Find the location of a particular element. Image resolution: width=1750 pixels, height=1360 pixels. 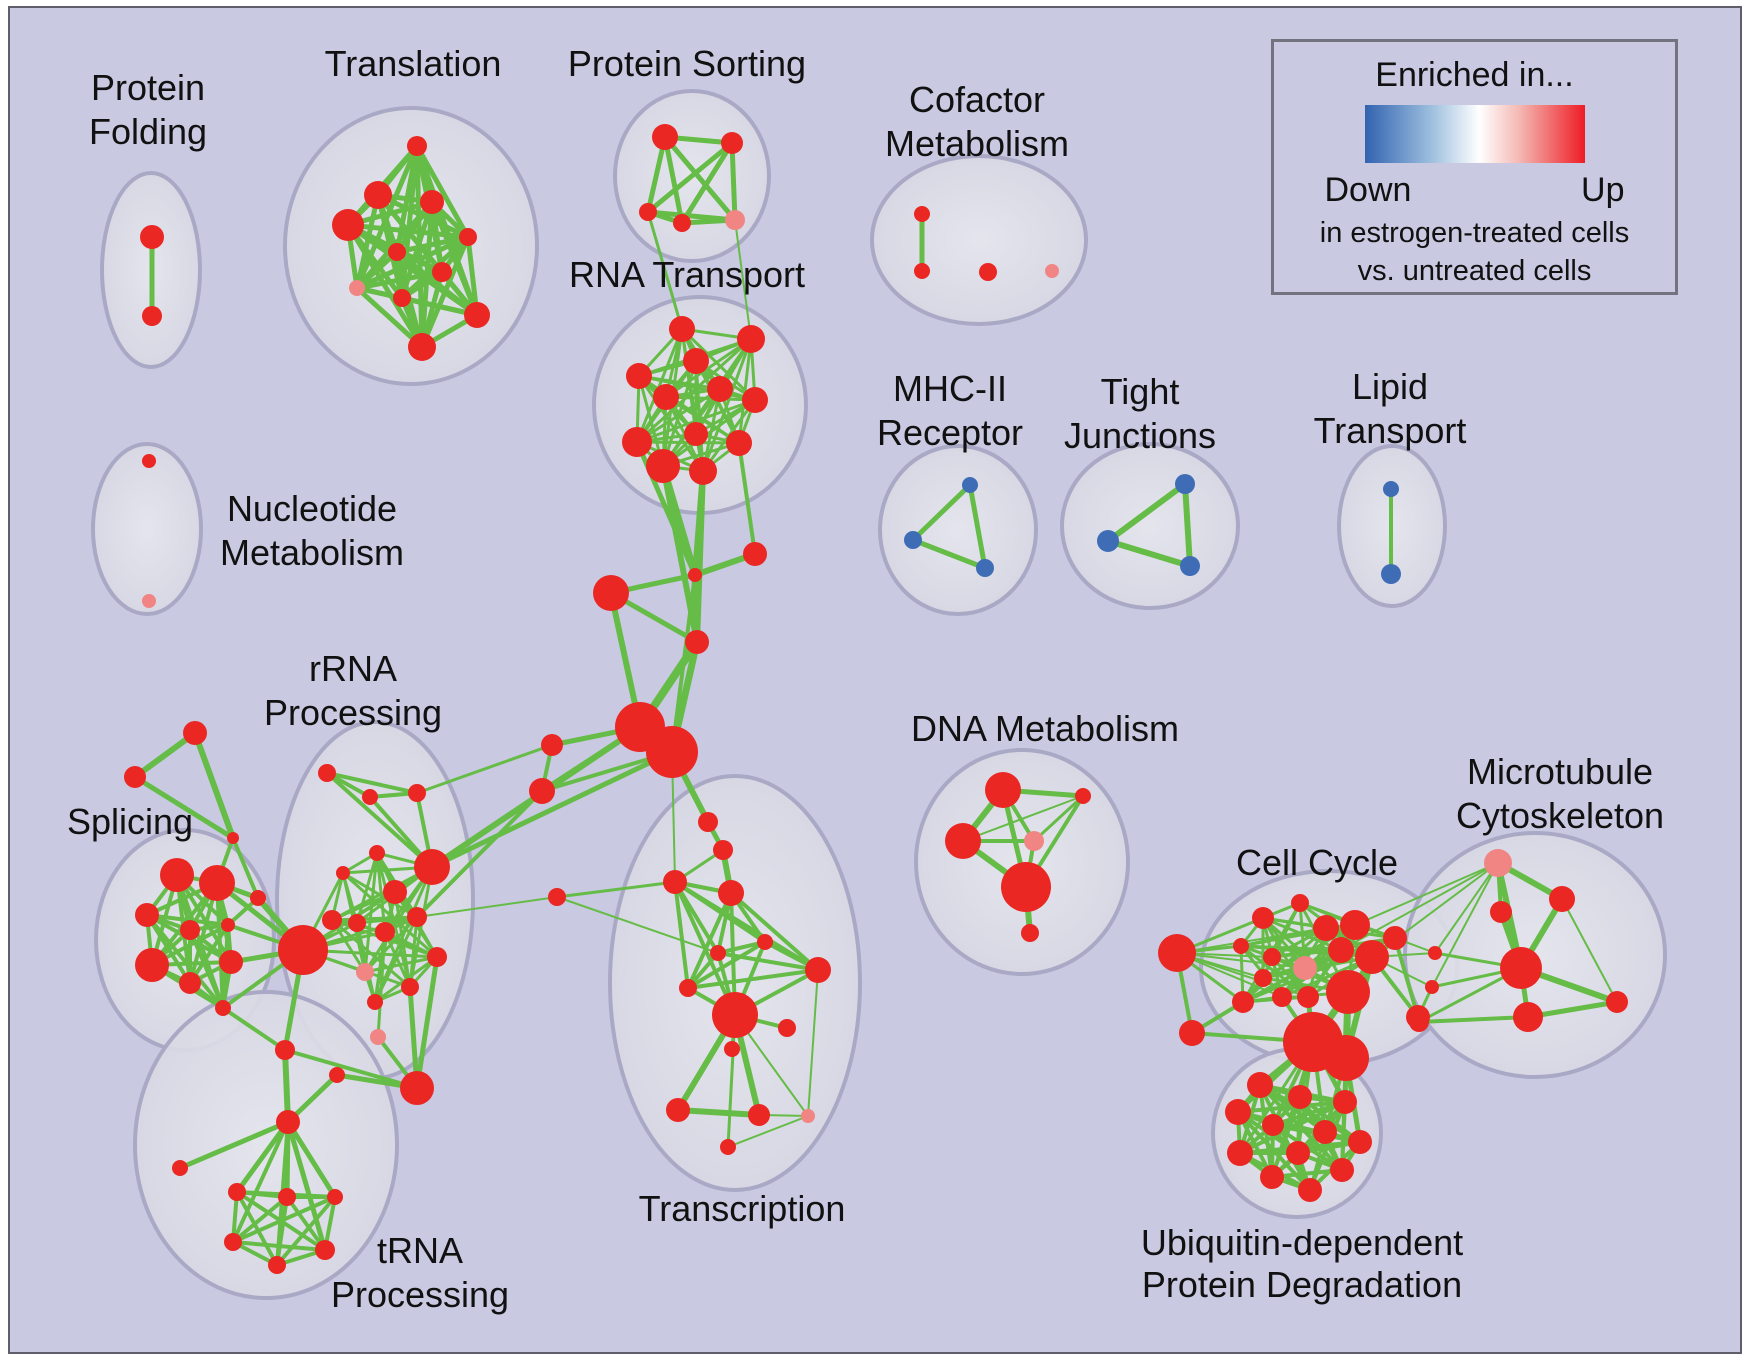

node-d5 is located at coordinates (1026, 887).